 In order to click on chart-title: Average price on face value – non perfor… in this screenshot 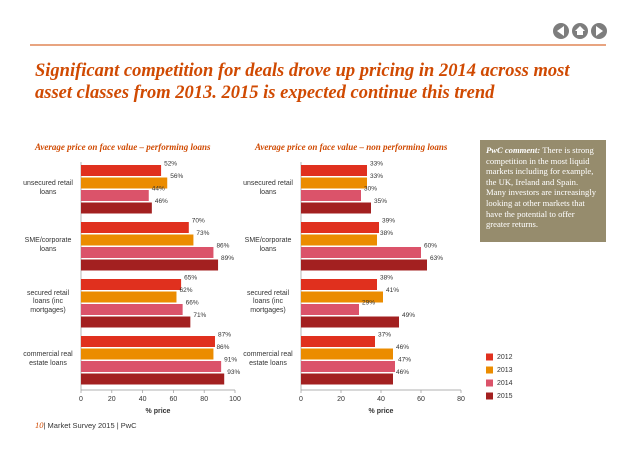, I will do `click(351, 147)`.